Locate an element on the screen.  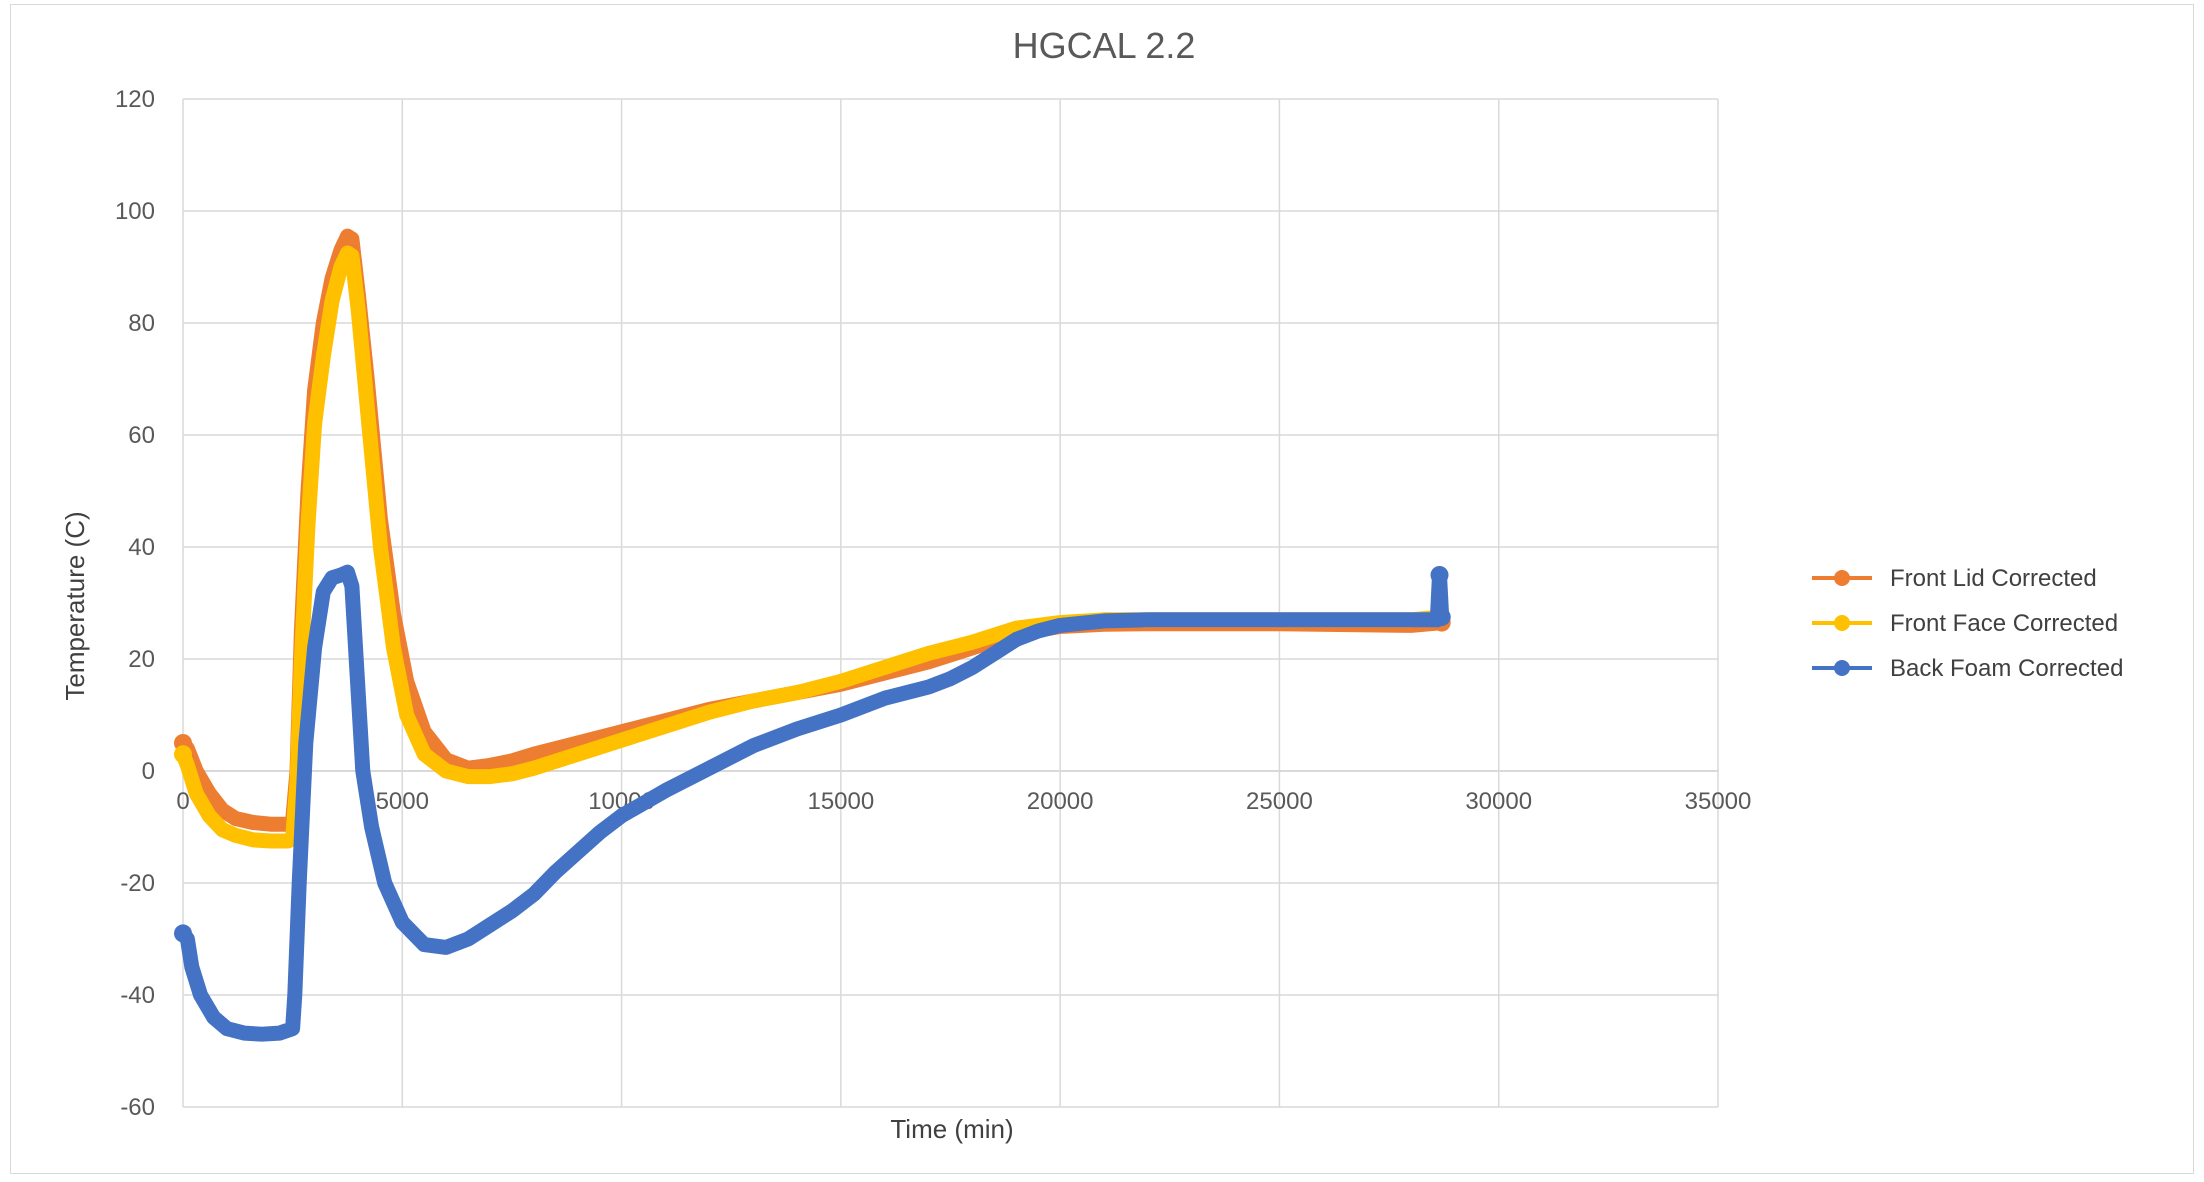
series-point-front-face-corrected is located at coordinates (183, 754).